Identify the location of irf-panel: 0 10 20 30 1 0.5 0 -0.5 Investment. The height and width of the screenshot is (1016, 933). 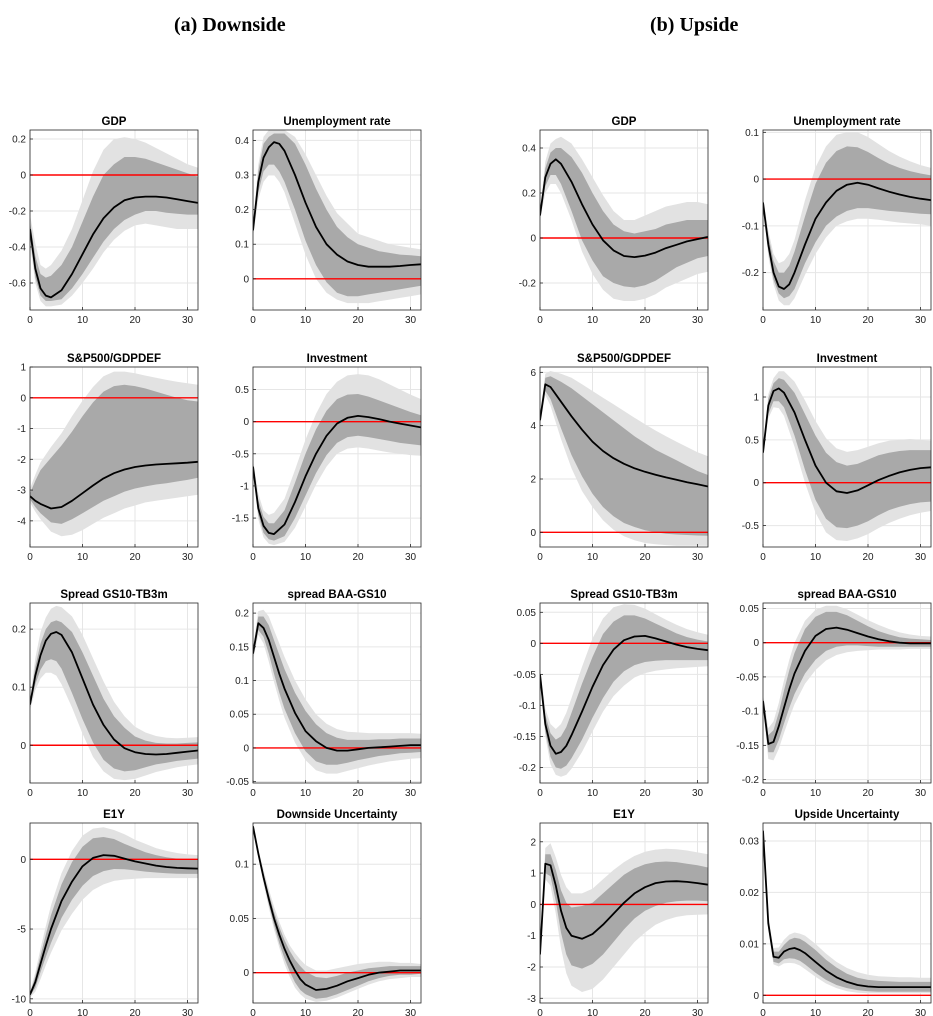
(837, 458).